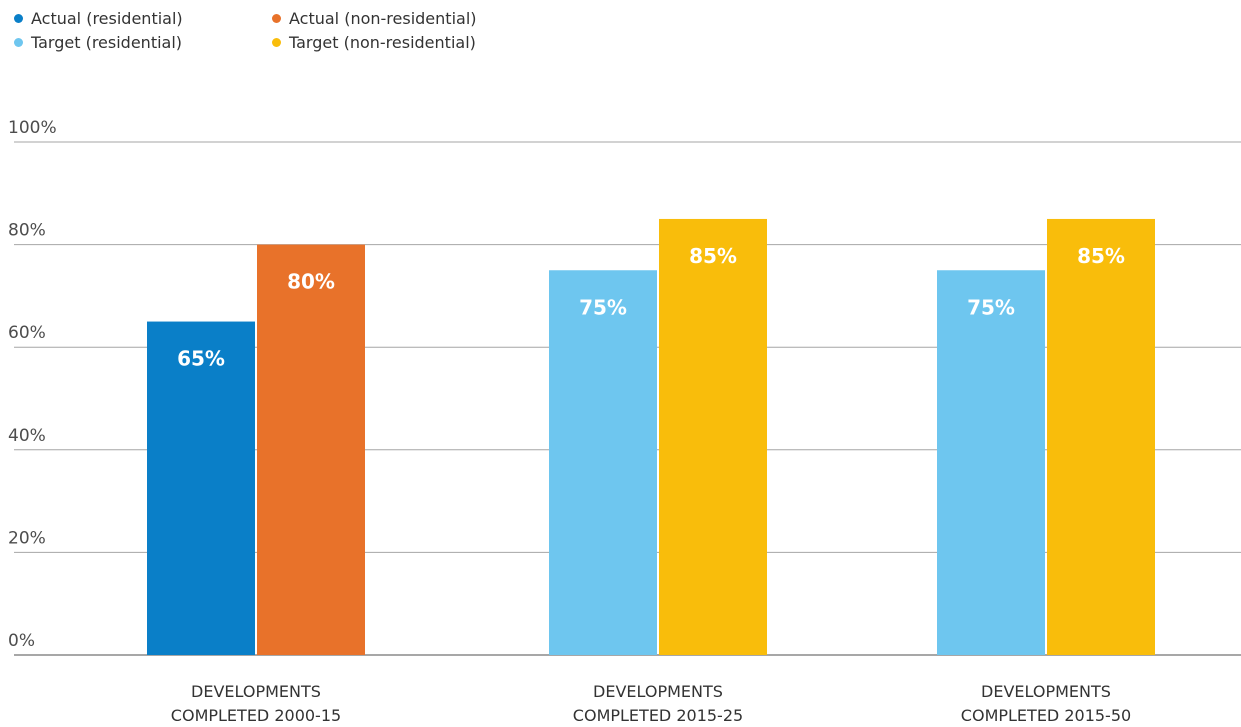  What do you see at coordinates (1046, 715) in the screenshot?
I see `x-category-label: COMPLETED 2015-50` at bounding box center [1046, 715].